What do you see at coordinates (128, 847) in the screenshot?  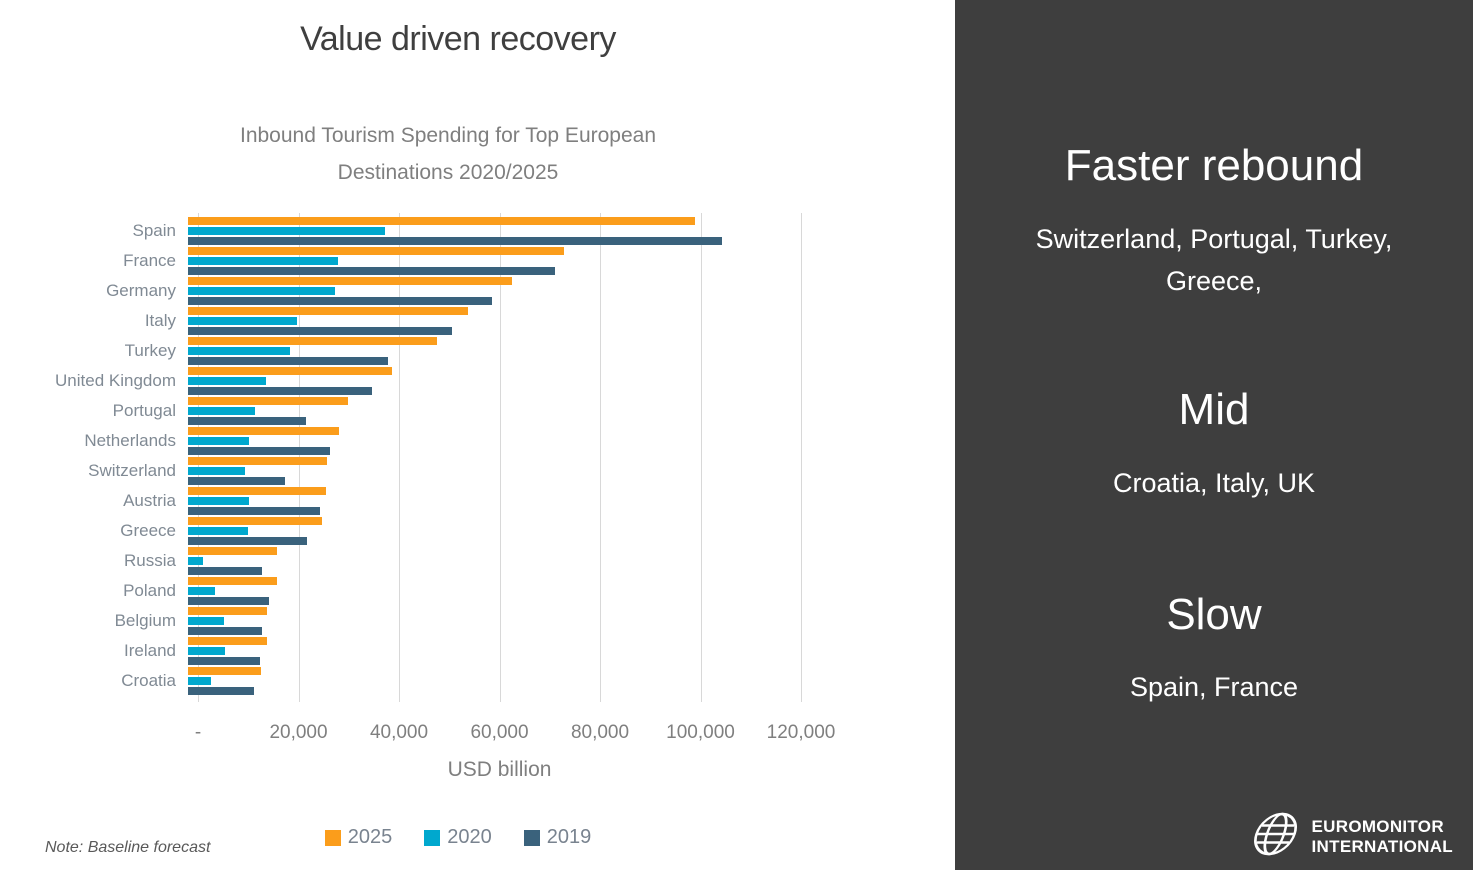 I see `footnote: Note: Baseline forecast` at bounding box center [128, 847].